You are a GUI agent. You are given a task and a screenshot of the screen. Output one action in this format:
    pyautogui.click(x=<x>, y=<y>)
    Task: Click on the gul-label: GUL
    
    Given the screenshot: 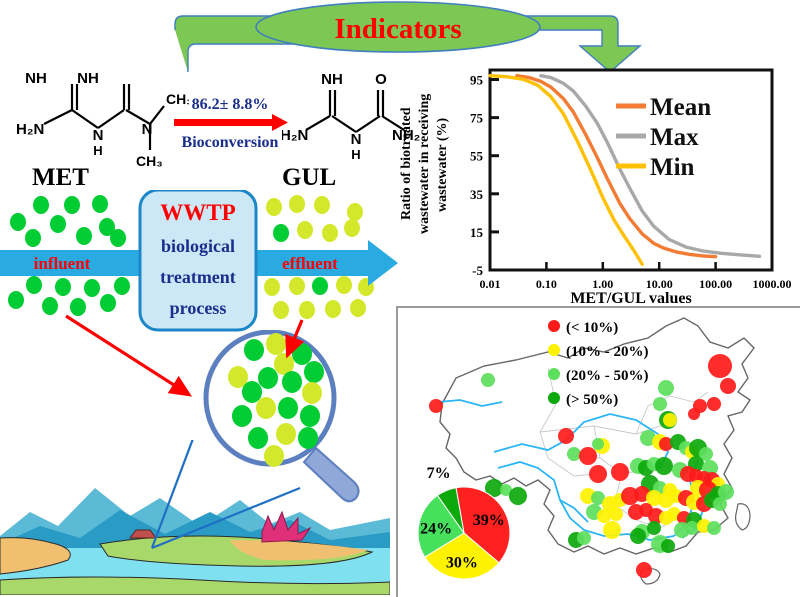 What is the action you would take?
    pyautogui.click(x=309, y=177)
    